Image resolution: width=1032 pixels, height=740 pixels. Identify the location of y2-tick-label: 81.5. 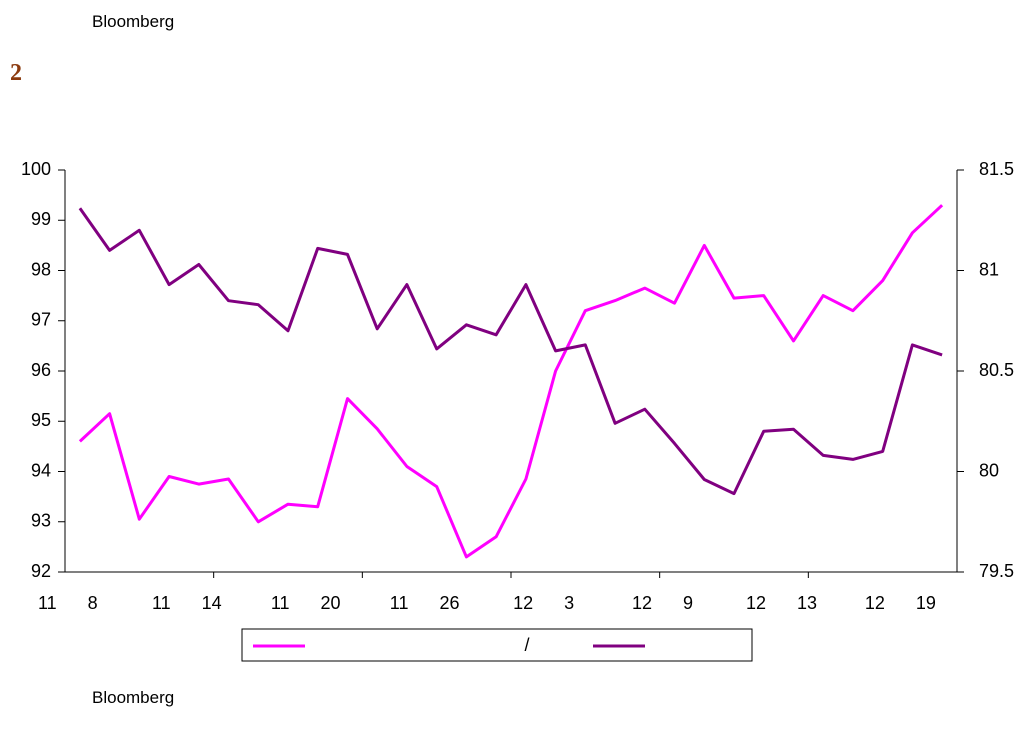
(996, 169).